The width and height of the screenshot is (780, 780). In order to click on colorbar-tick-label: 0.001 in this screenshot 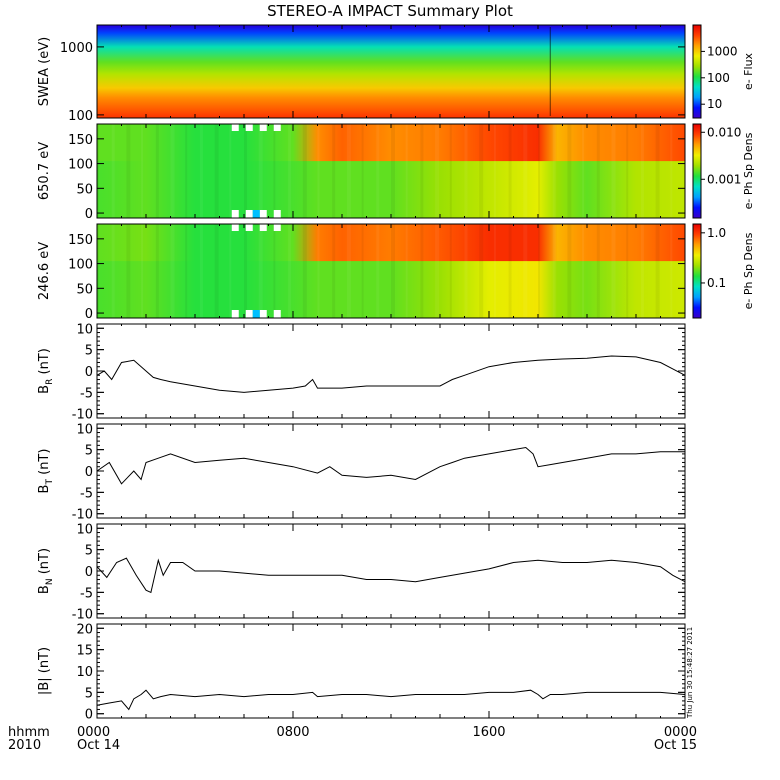, I will do `click(724, 179)`.